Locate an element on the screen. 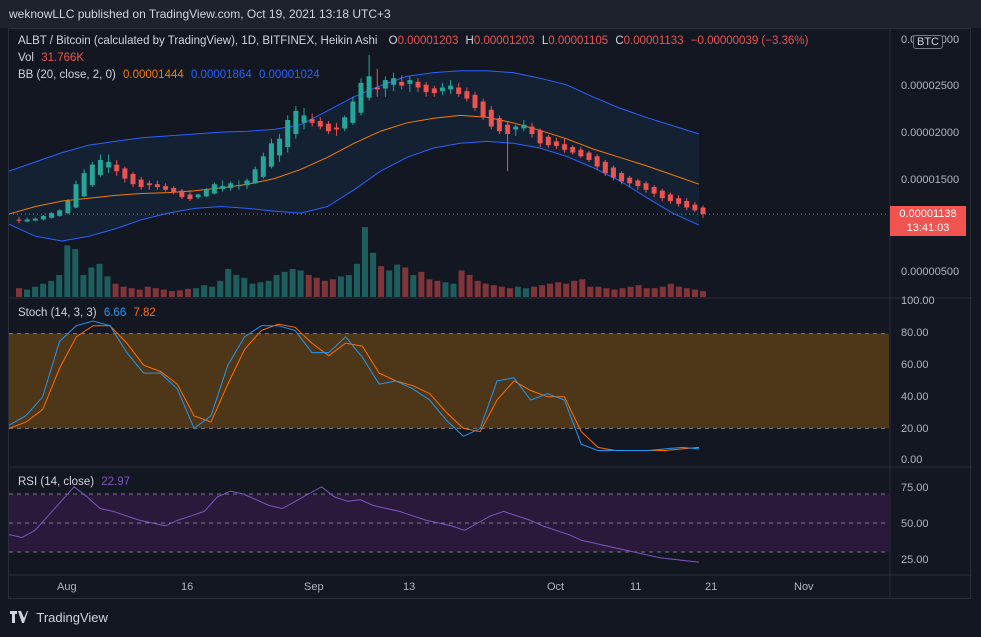 Image resolution: width=981 pixels, height=637 pixels. y-tick-rsi: 75.00 is located at coordinates (915, 488).